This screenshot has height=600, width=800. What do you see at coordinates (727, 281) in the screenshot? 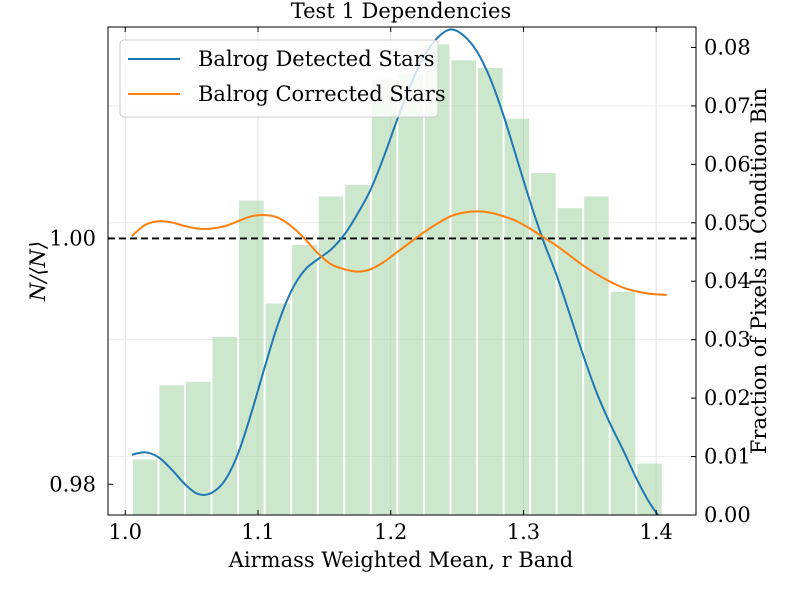
I see `y2-tick-label-4: 0.04` at bounding box center [727, 281].